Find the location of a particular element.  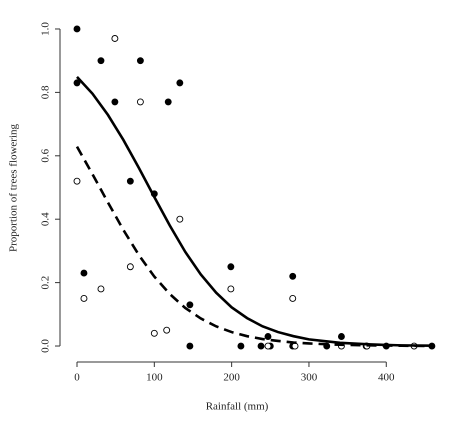

x-tick-label: 300 is located at coordinates (309, 378).